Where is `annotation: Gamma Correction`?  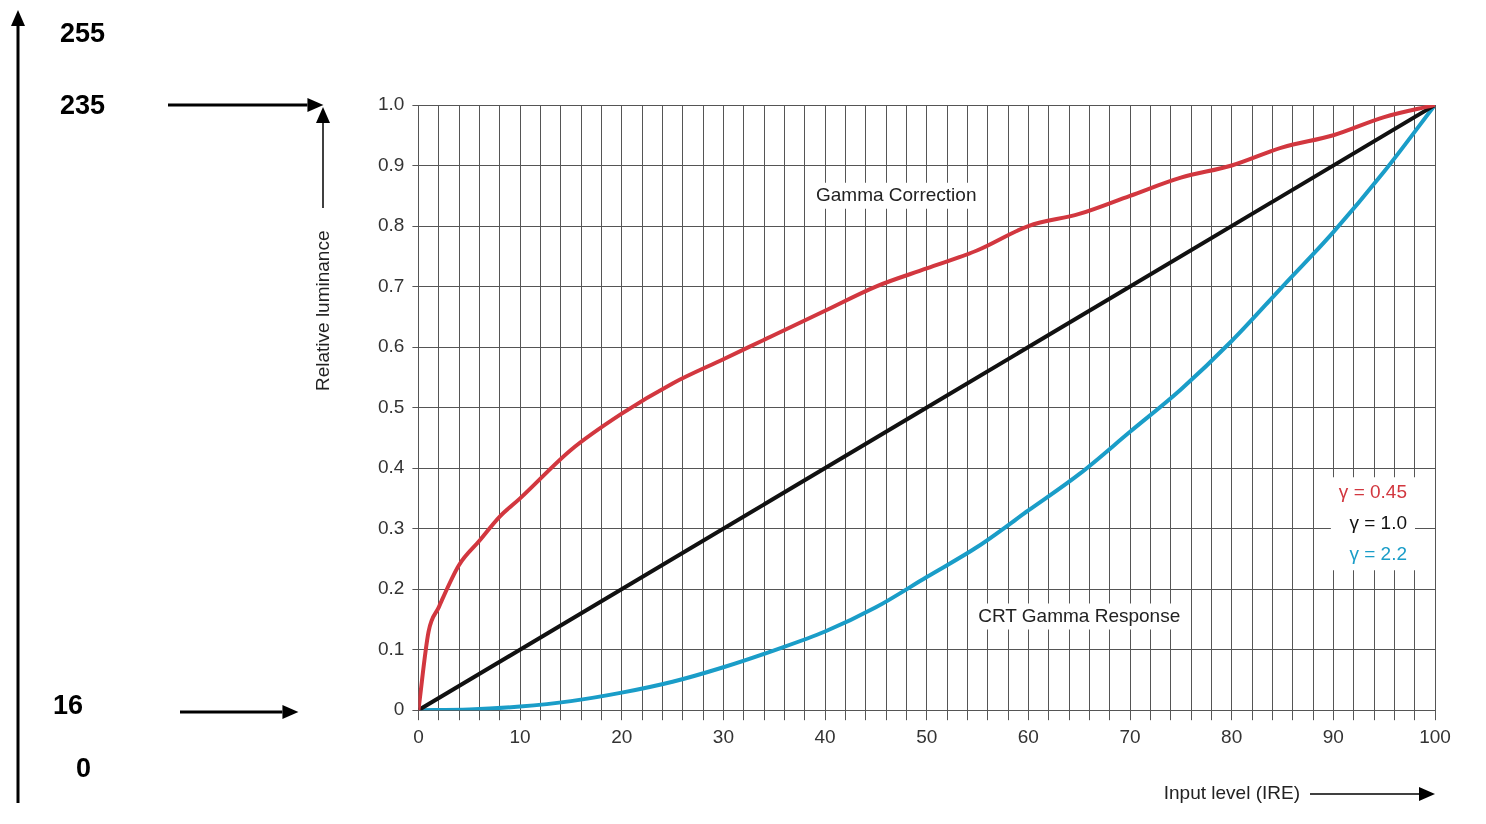 annotation: Gamma Correction is located at coordinates (896, 195).